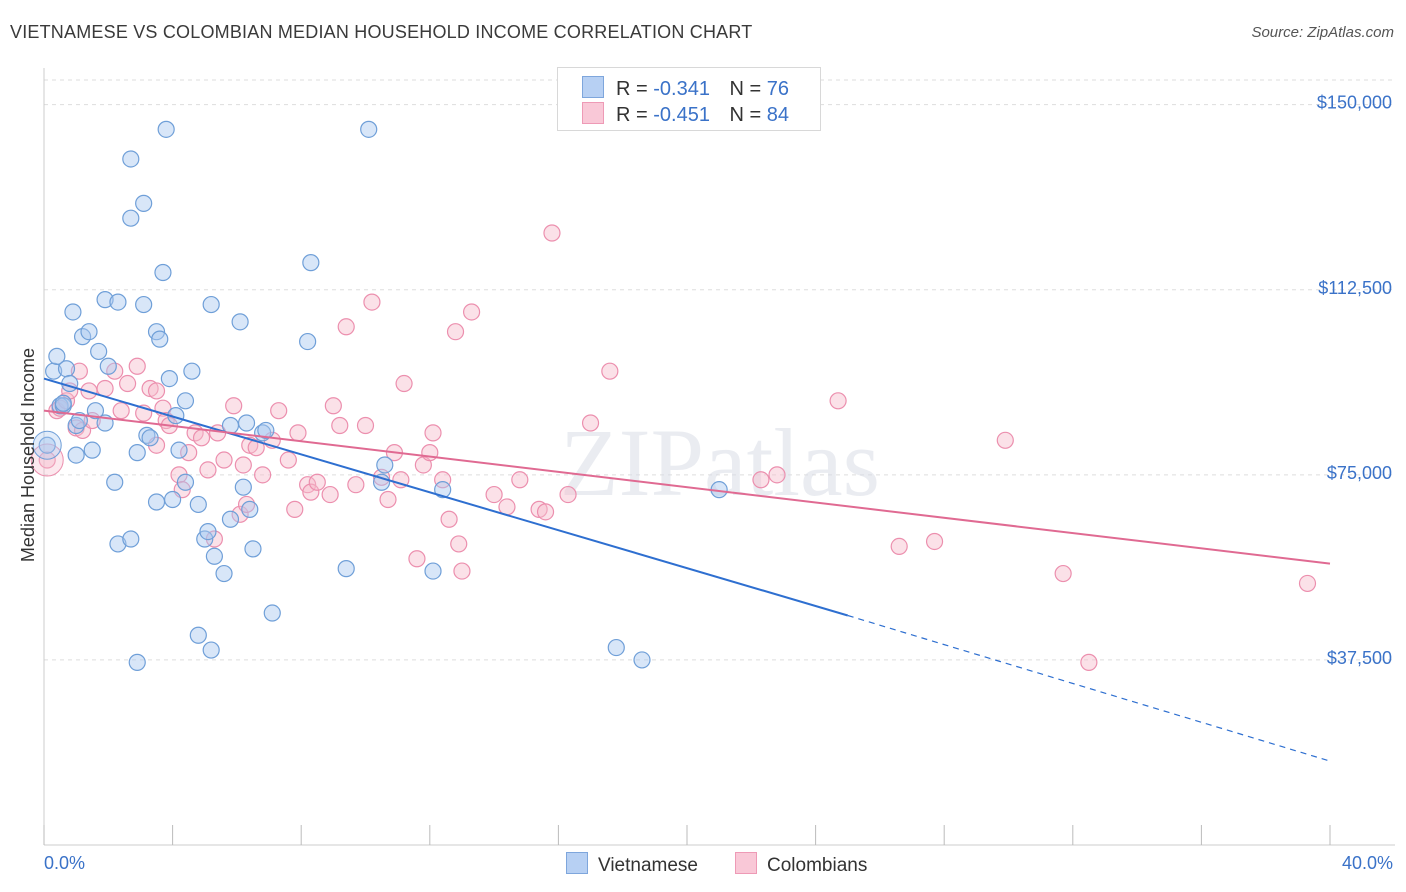 The height and width of the screenshot is (892, 1406). Describe the element at coordinates (1359, 658) in the screenshot. I see `y-tick-label: $37,500` at that location.